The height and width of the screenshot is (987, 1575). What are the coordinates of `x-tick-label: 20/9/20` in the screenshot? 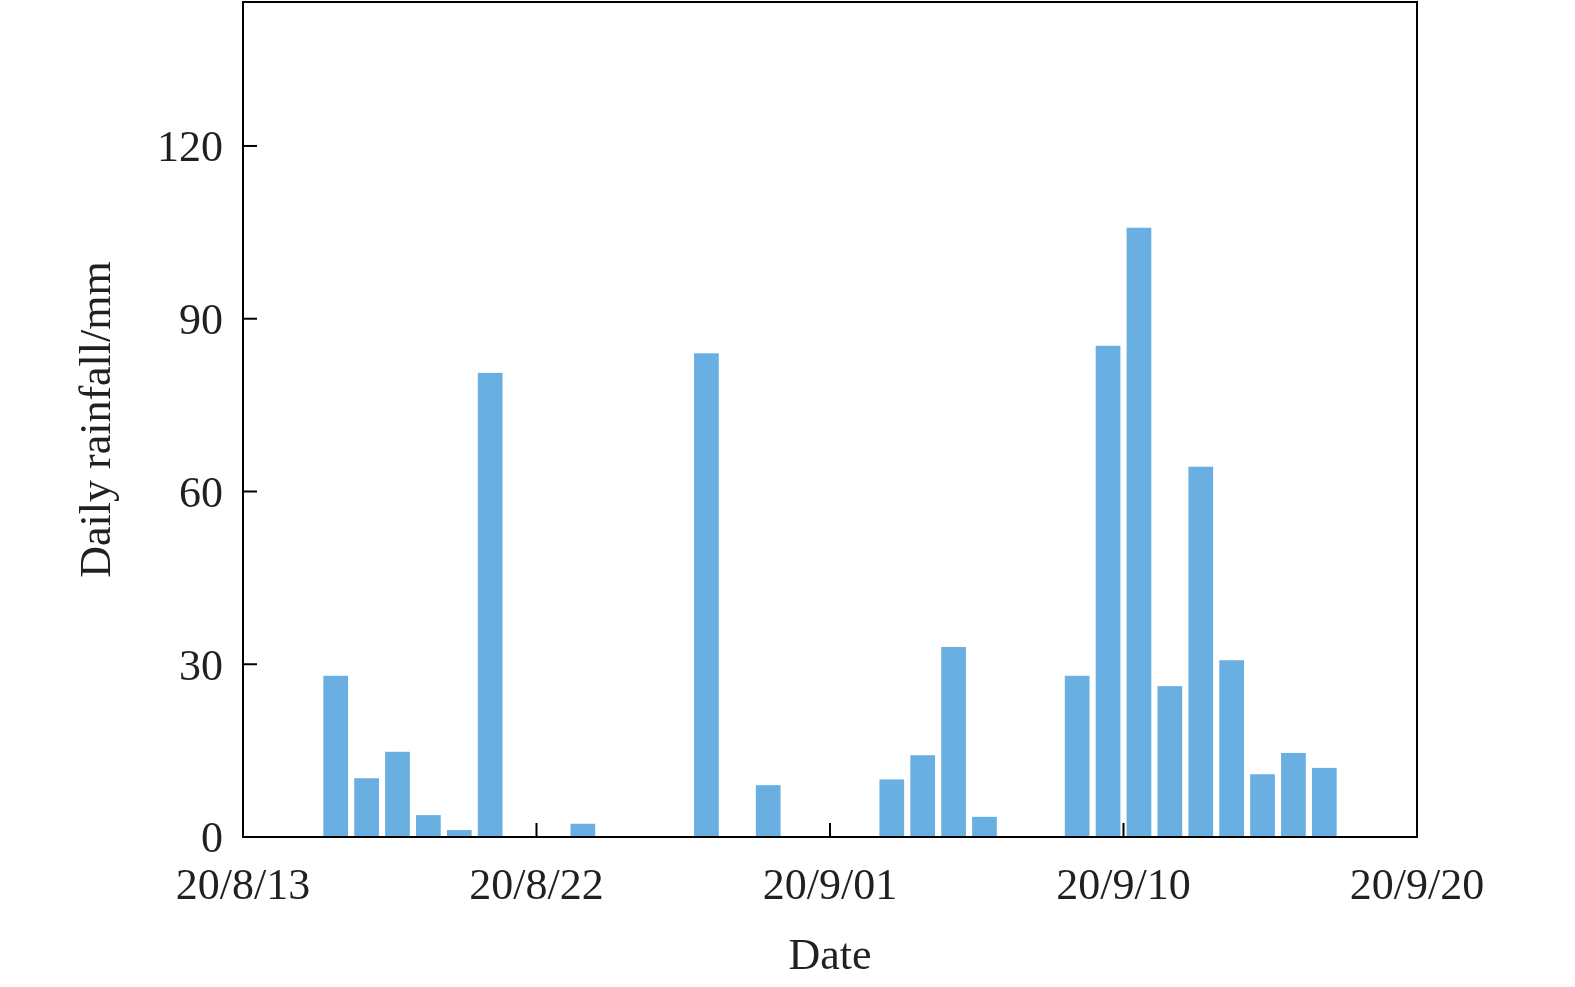 It's located at (1417, 884).